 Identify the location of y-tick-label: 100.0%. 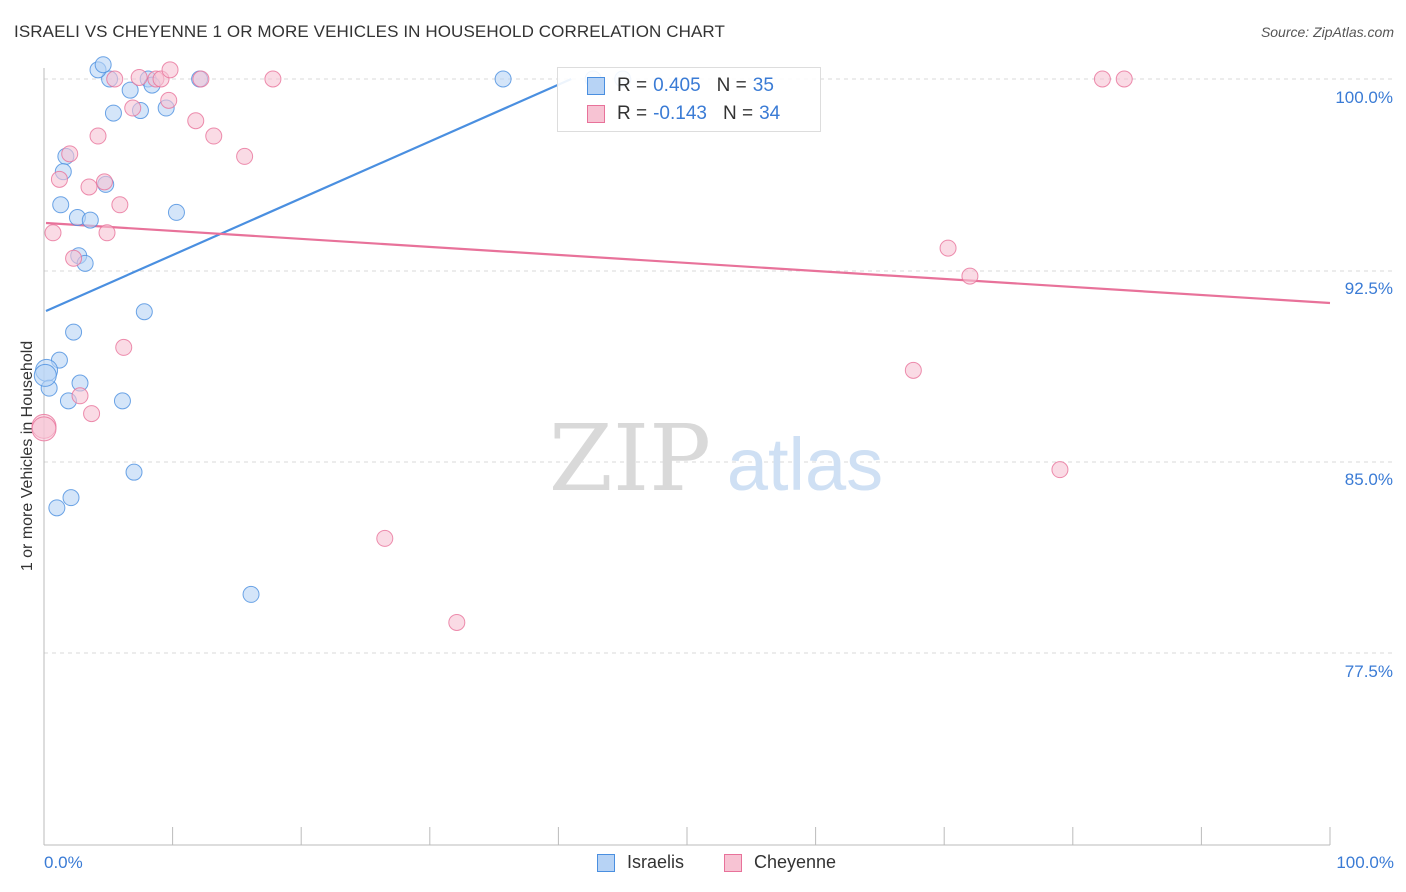
(1364, 97).